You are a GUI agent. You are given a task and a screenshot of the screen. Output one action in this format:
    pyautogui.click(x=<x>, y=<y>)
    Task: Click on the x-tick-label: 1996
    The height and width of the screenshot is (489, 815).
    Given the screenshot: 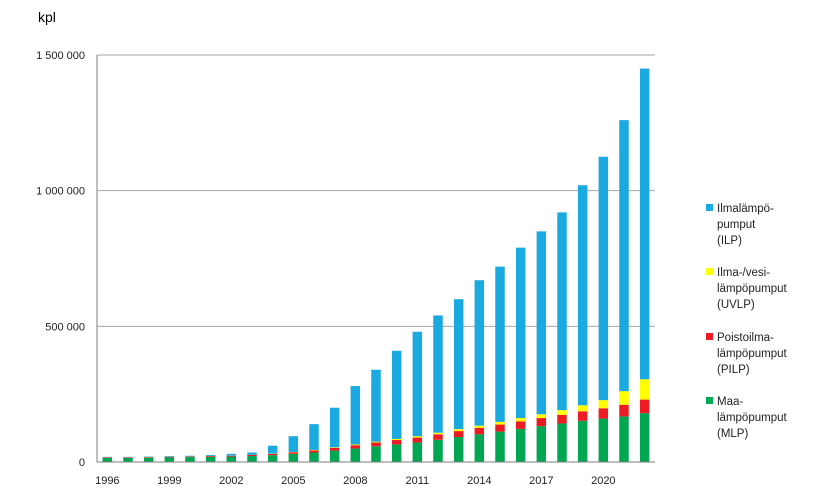 What is the action you would take?
    pyautogui.click(x=107, y=481)
    